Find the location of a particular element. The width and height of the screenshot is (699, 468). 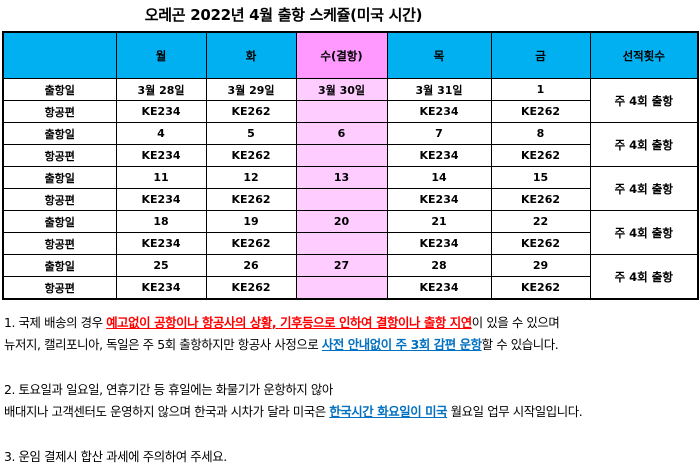

date-cell: 11 is located at coordinates (161, 177).